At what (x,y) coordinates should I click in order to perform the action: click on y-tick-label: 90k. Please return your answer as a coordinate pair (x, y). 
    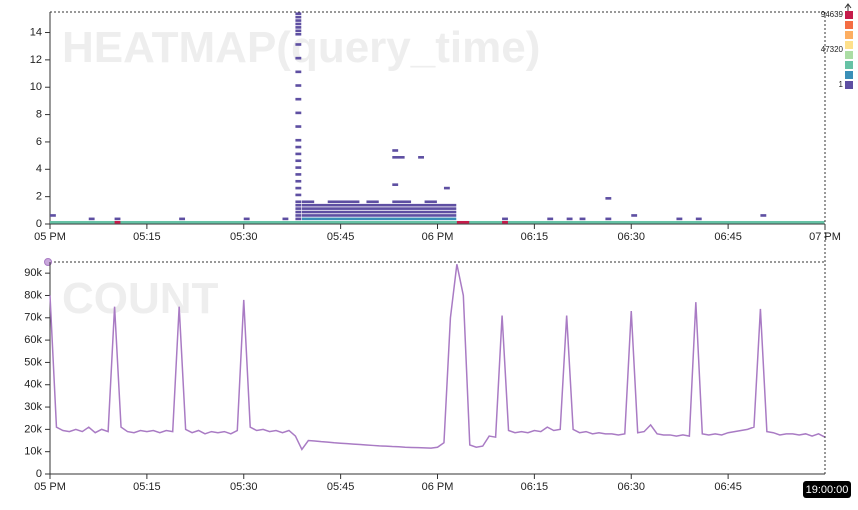
    Looking at the image, I should click on (33, 273).